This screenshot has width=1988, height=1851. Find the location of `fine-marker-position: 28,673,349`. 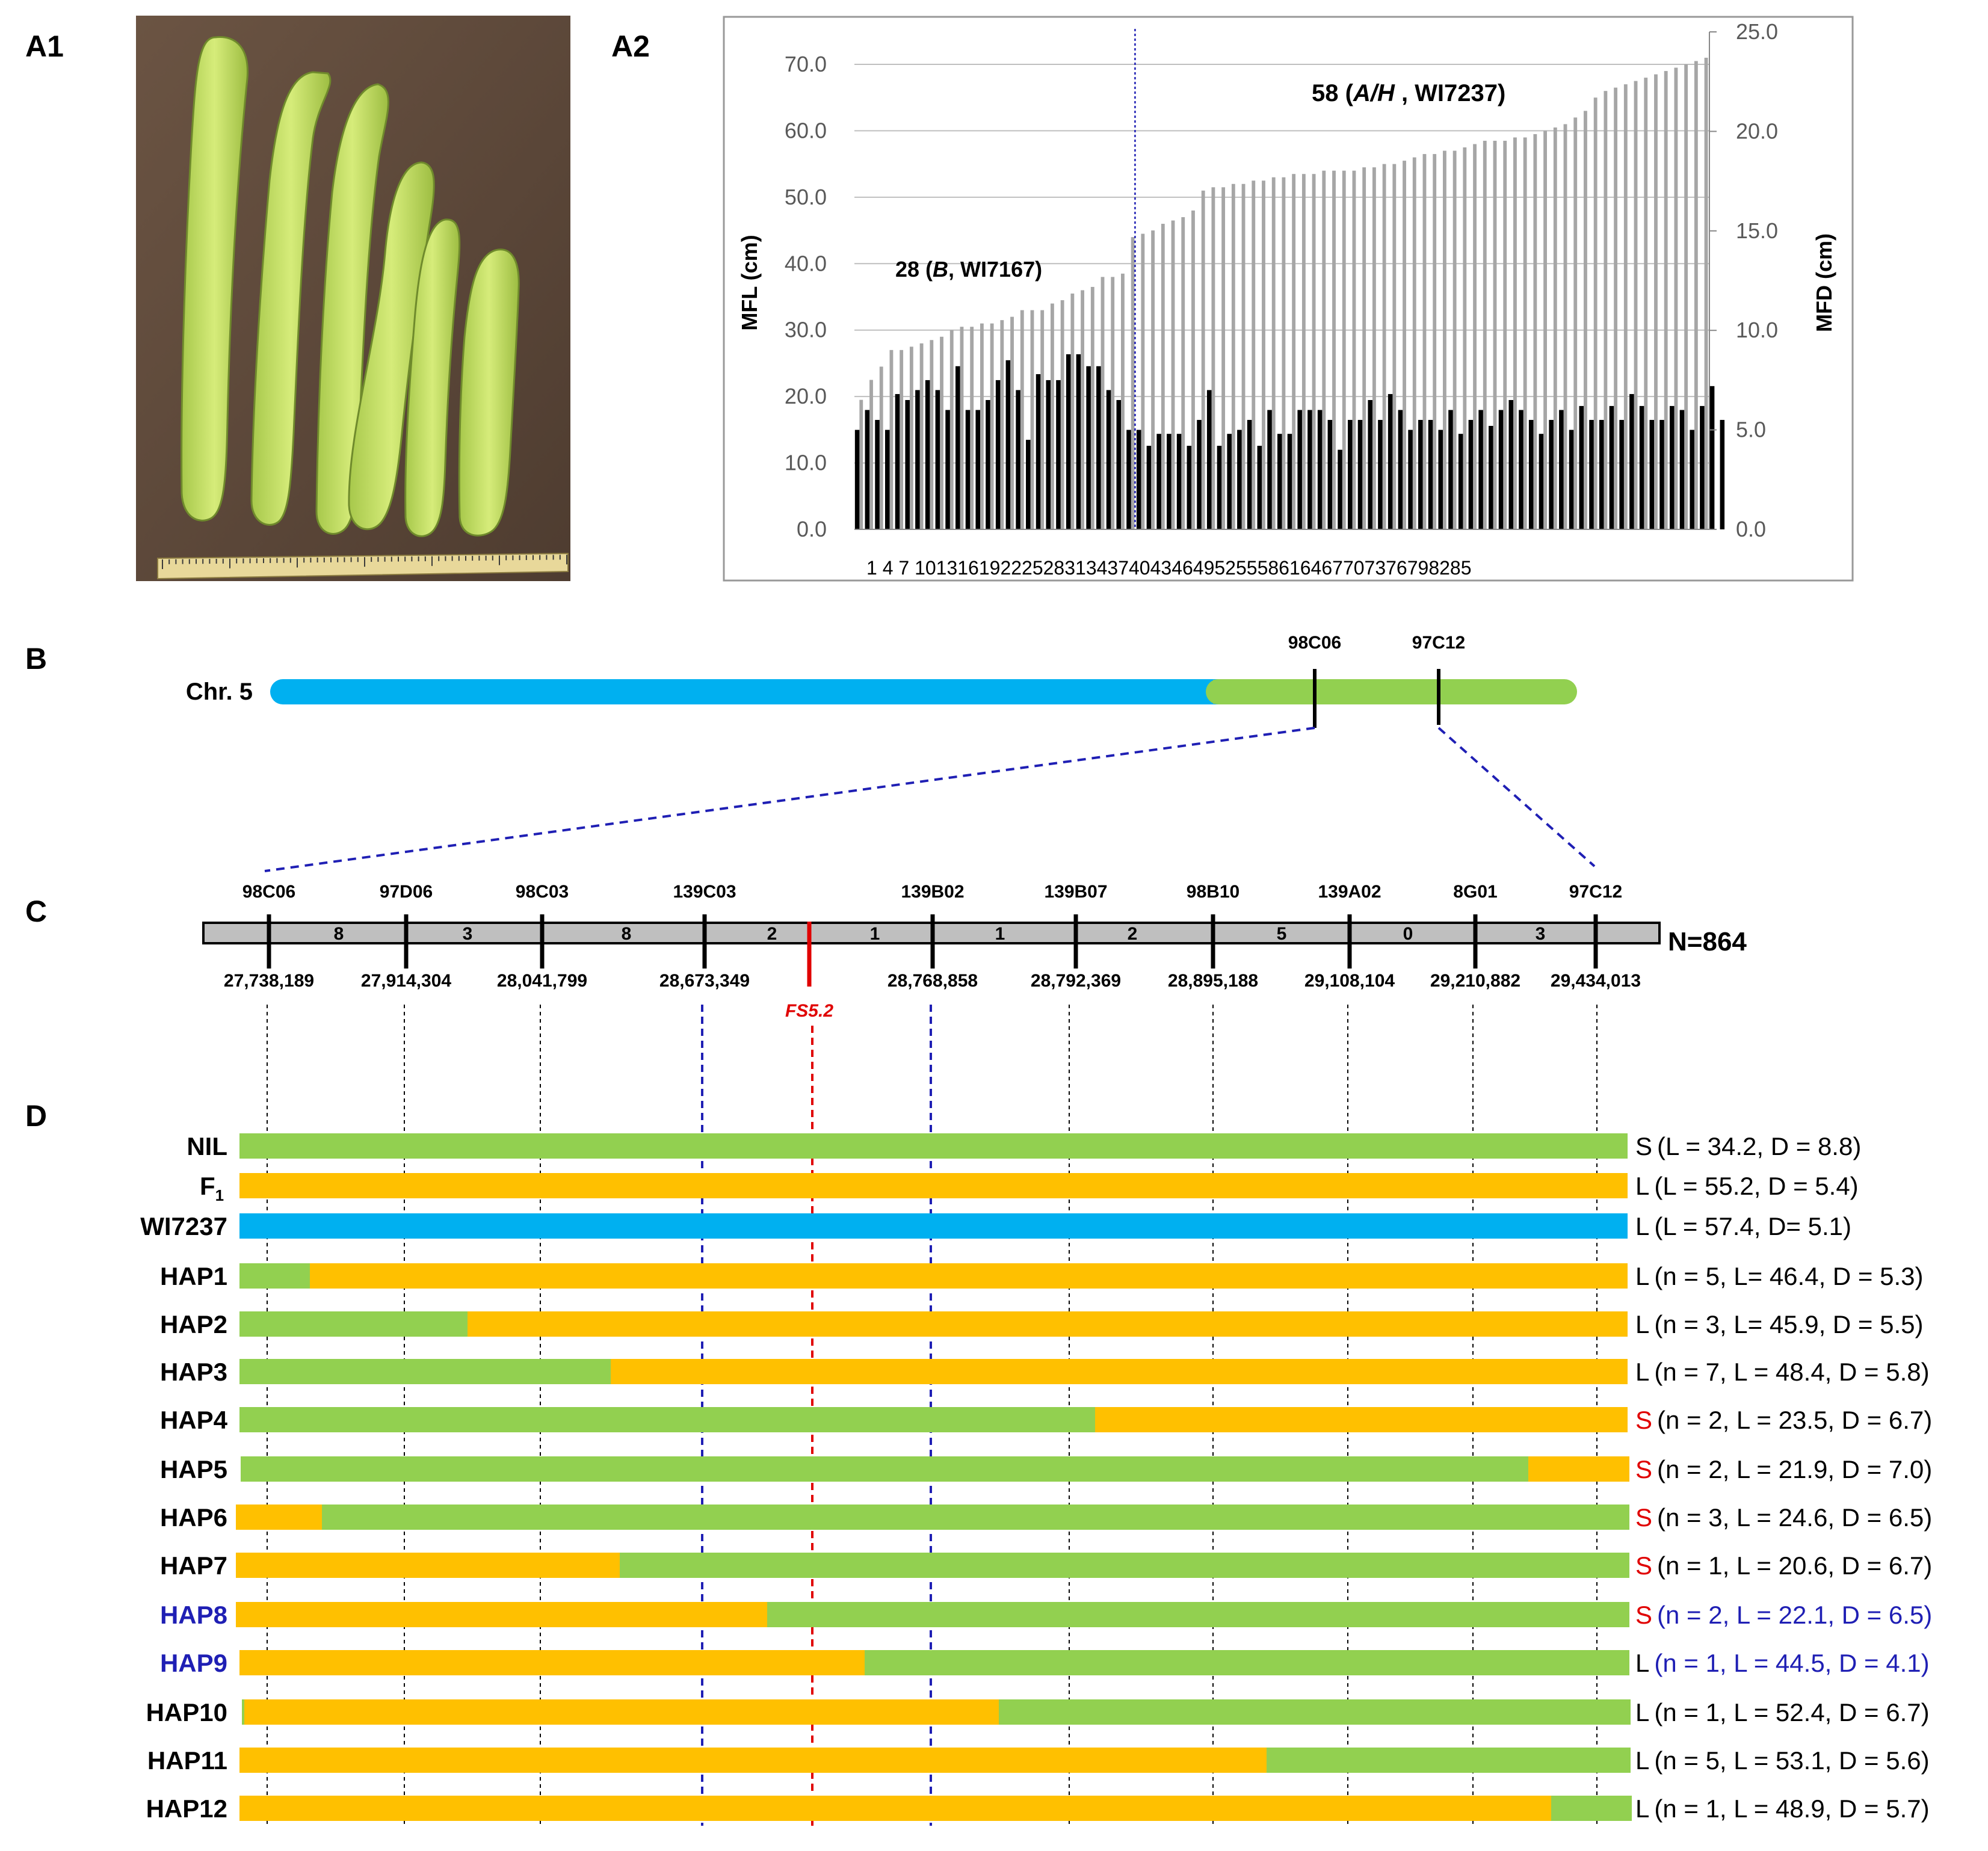

fine-marker-position: 28,673,349 is located at coordinates (704, 981).